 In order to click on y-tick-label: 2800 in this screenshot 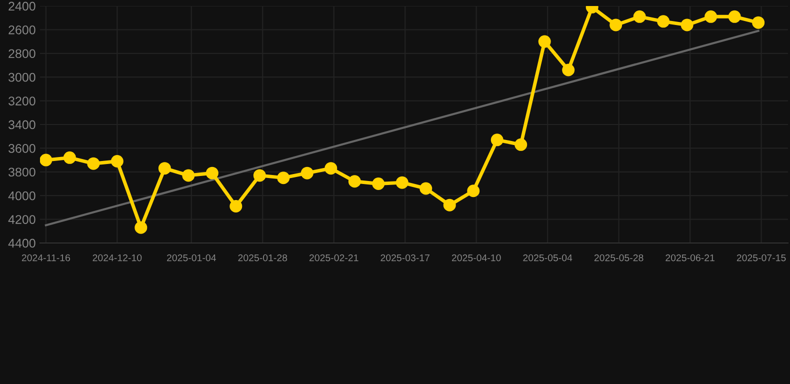, I will do `click(22, 53)`.